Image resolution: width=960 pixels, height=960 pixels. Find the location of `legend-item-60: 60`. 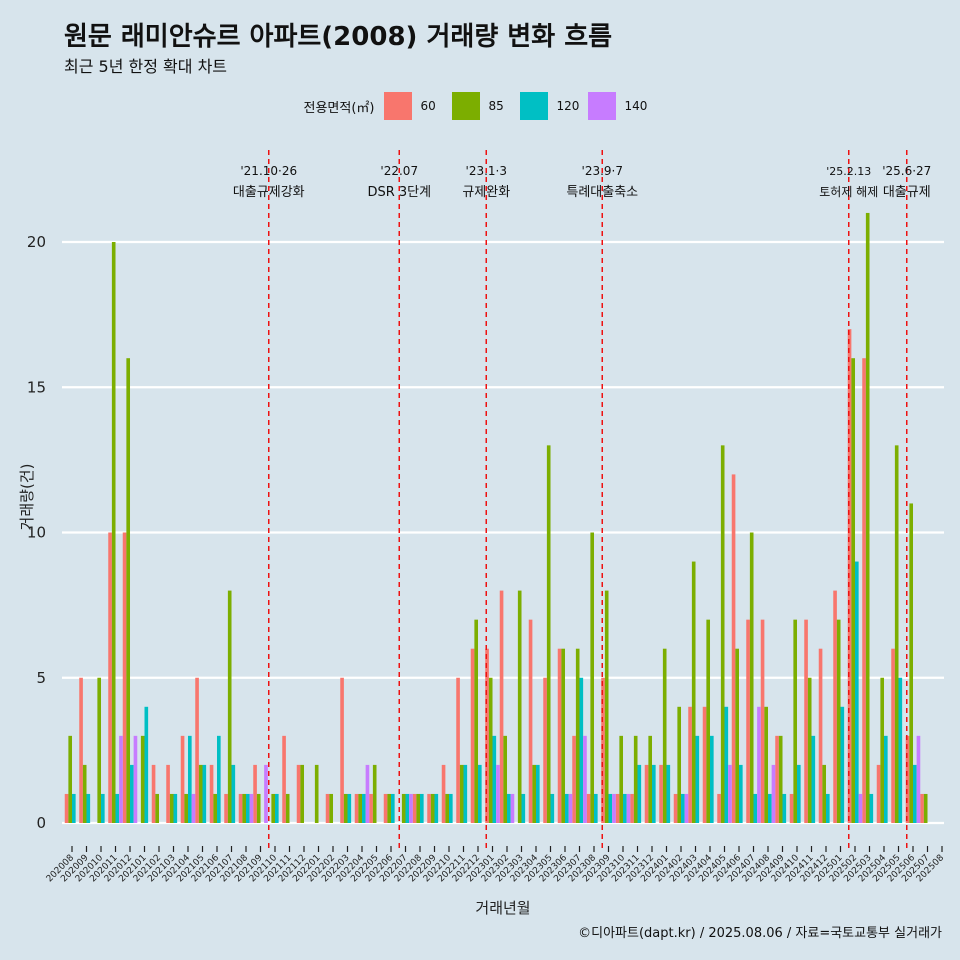

legend-item-60: 60 is located at coordinates (415, 106).